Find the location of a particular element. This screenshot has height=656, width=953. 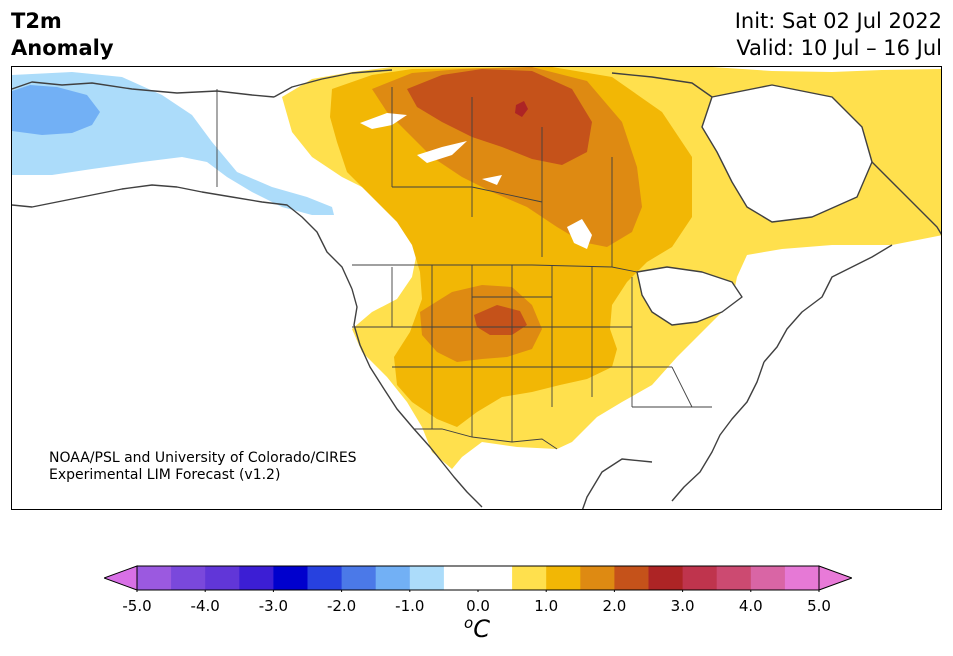

colorbar-tick-label: -5.0 is located at coordinates (137, 606).